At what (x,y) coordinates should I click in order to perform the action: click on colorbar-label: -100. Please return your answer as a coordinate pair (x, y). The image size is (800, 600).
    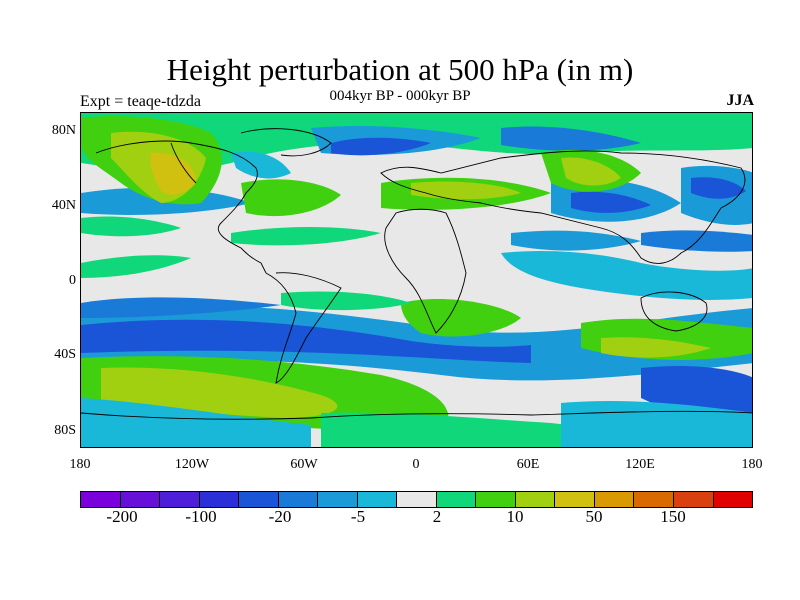
    Looking at the image, I should click on (201, 516).